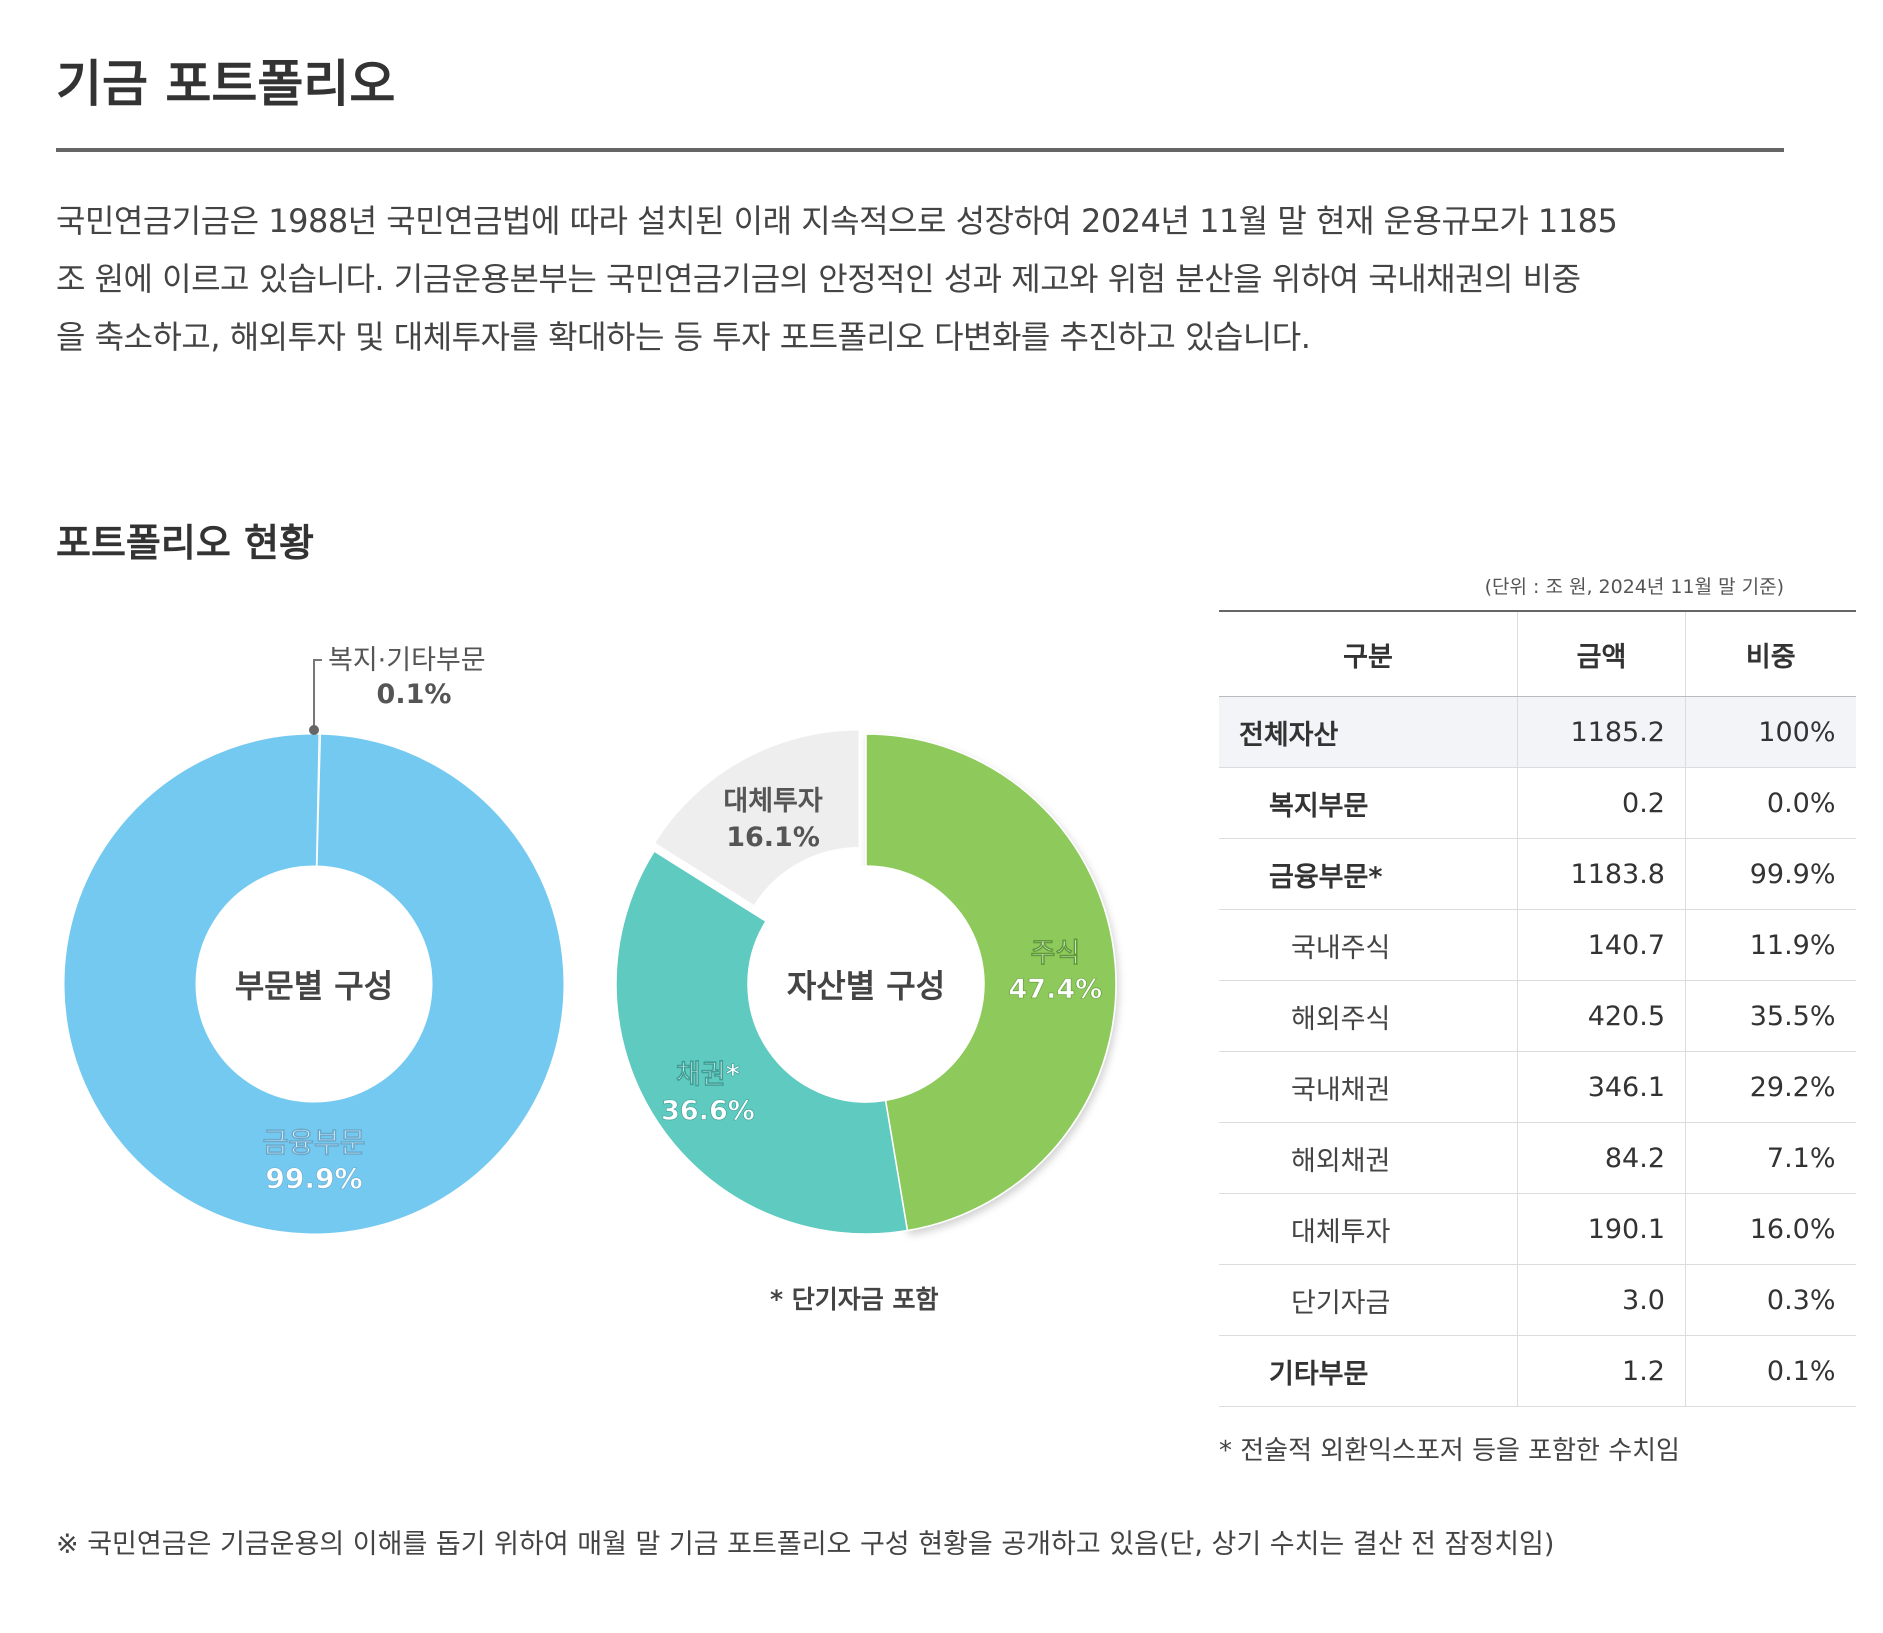 The image size is (1883, 1633). I want to click on row-share: 16.0%, so click(1770, 1229).